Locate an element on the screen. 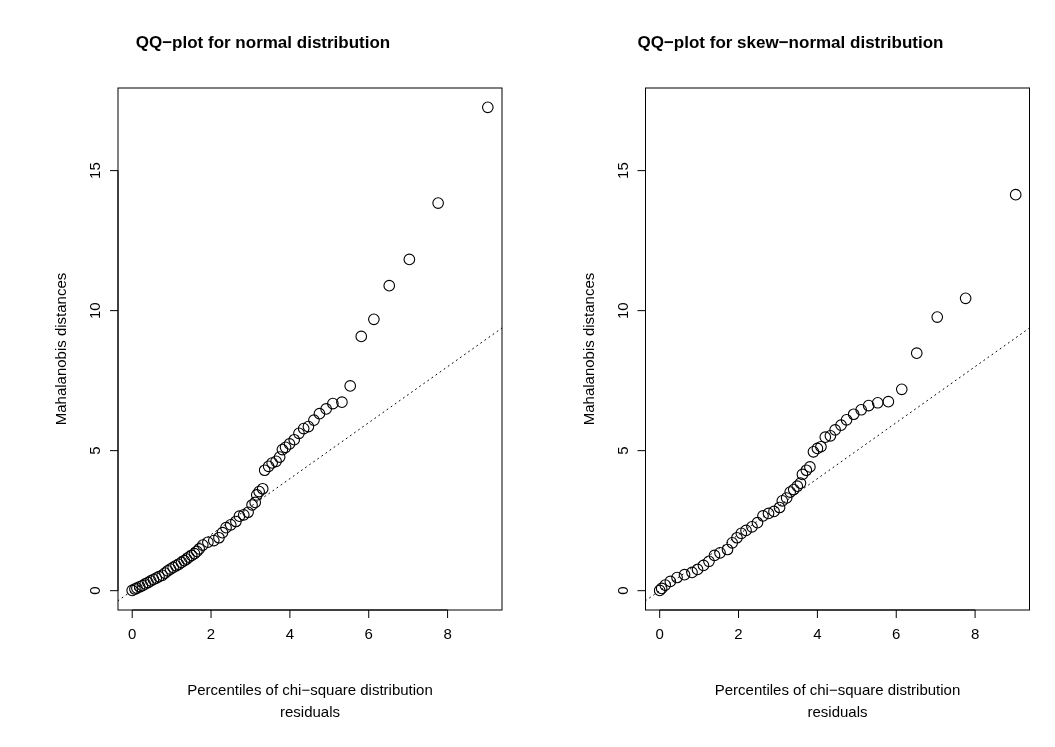  chart-title: QQ−plot for normal distribution is located at coordinates (263, 42).